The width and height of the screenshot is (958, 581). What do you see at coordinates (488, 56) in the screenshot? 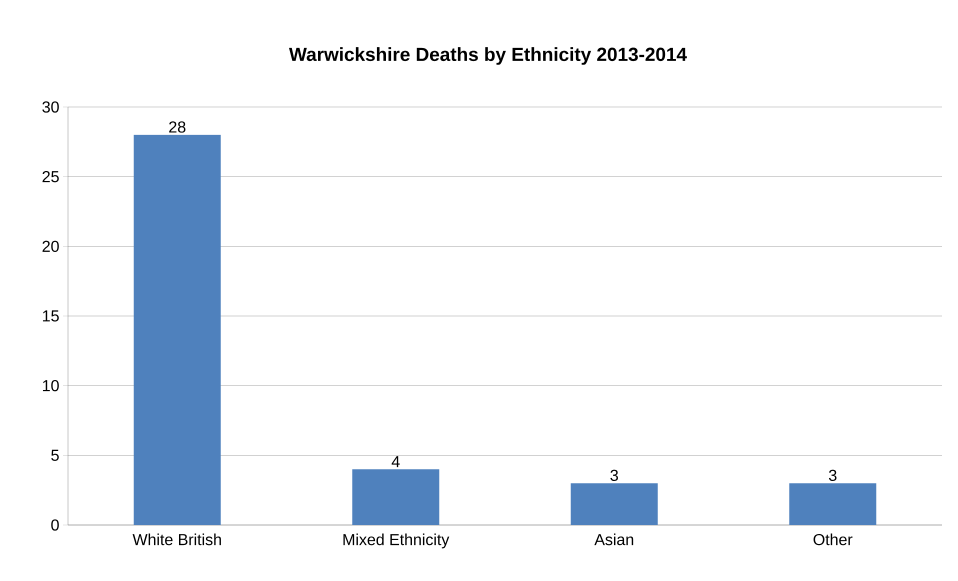
I see `chart-title: Warwickshire Deaths by Ethnicity 2013-2014` at bounding box center [488, 56].